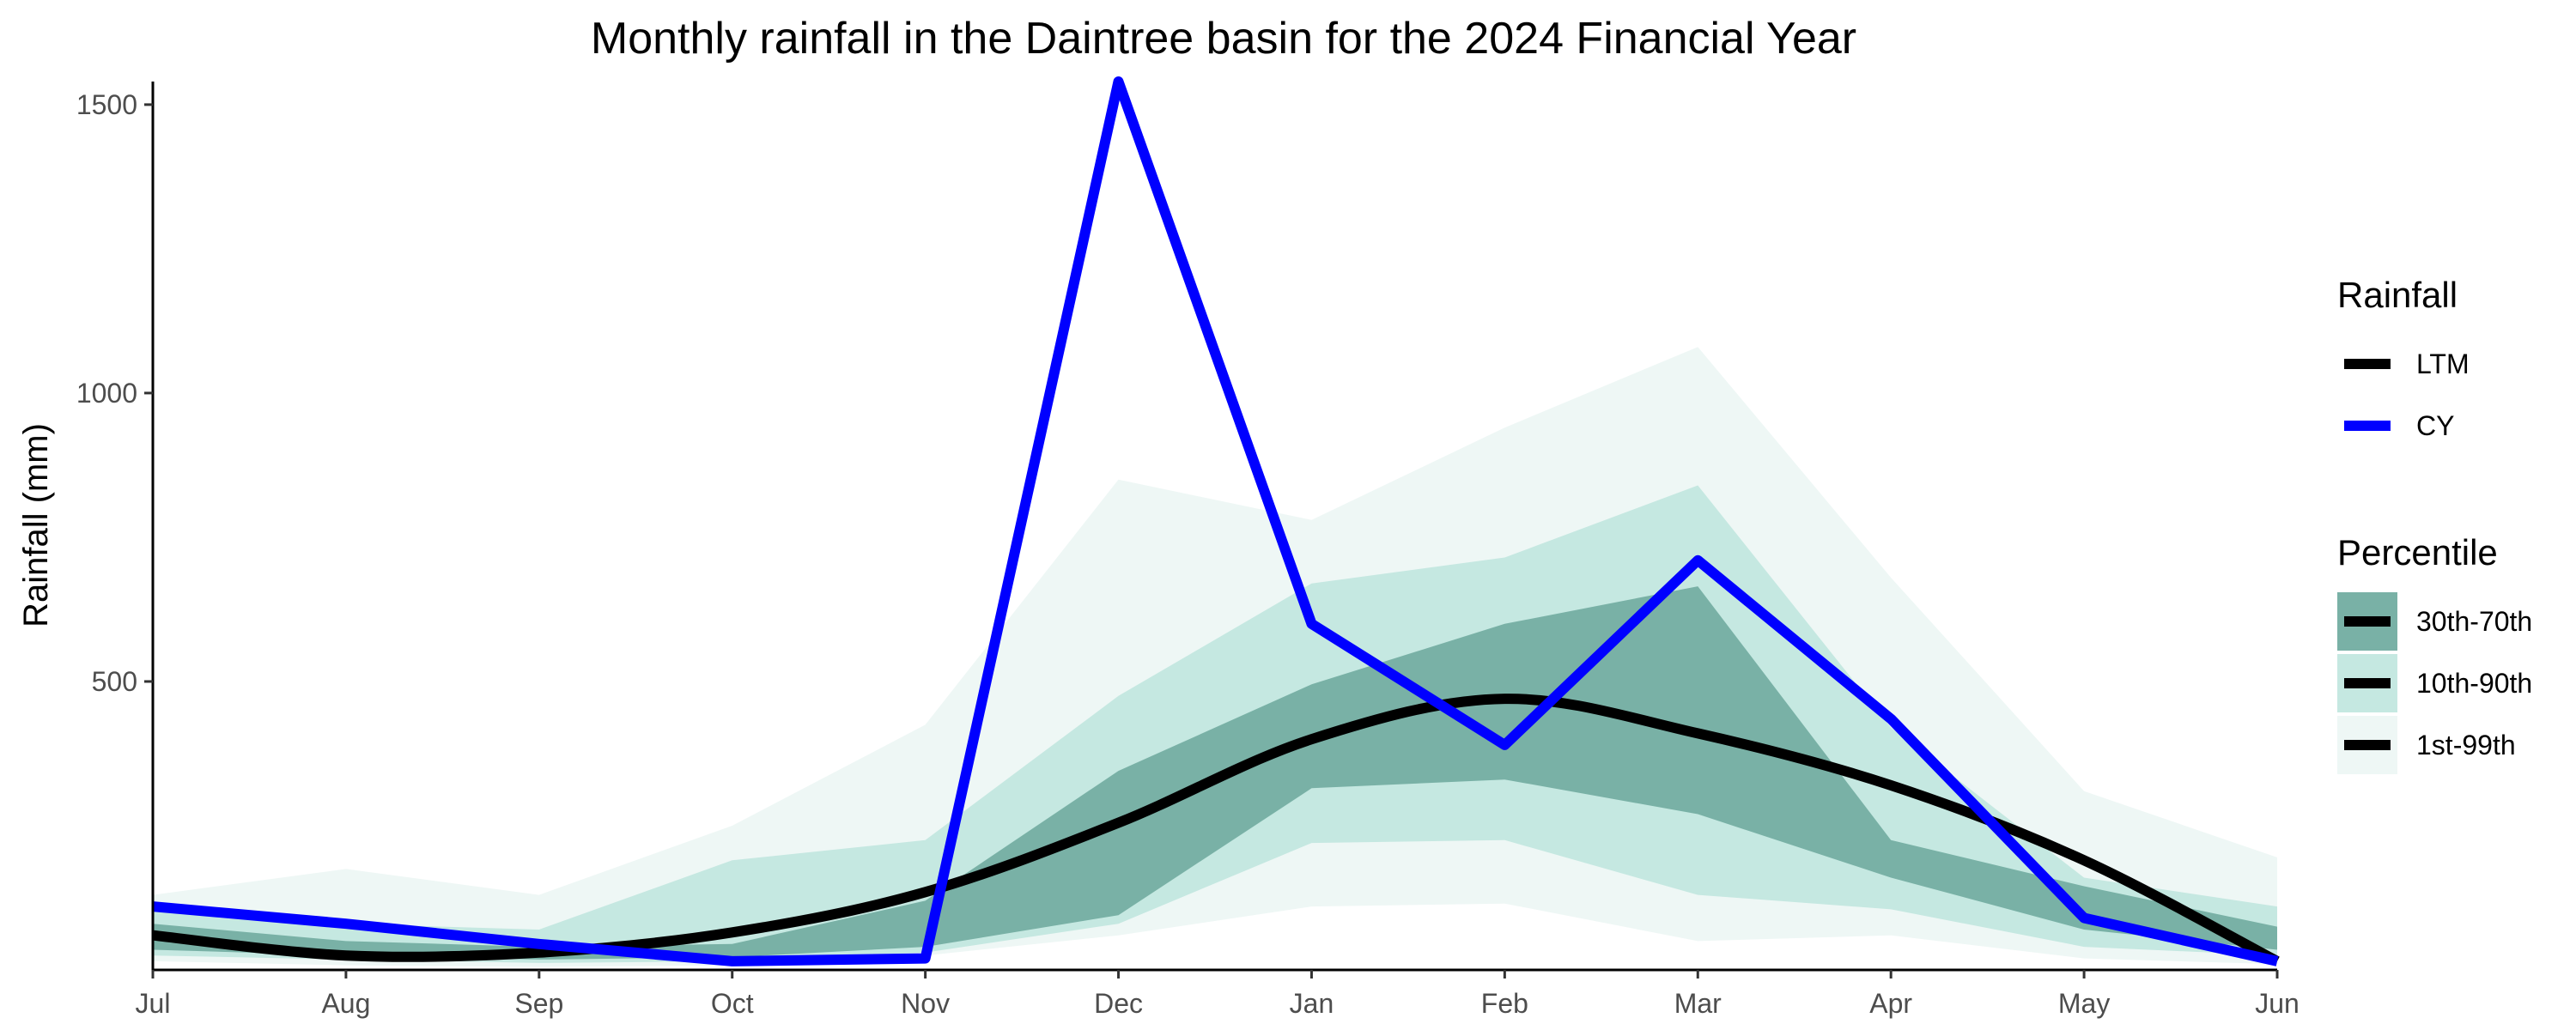 This screenshot has width=2576, height=1030. I want to click on x-tick-label: Aug, so click(345, 1003).